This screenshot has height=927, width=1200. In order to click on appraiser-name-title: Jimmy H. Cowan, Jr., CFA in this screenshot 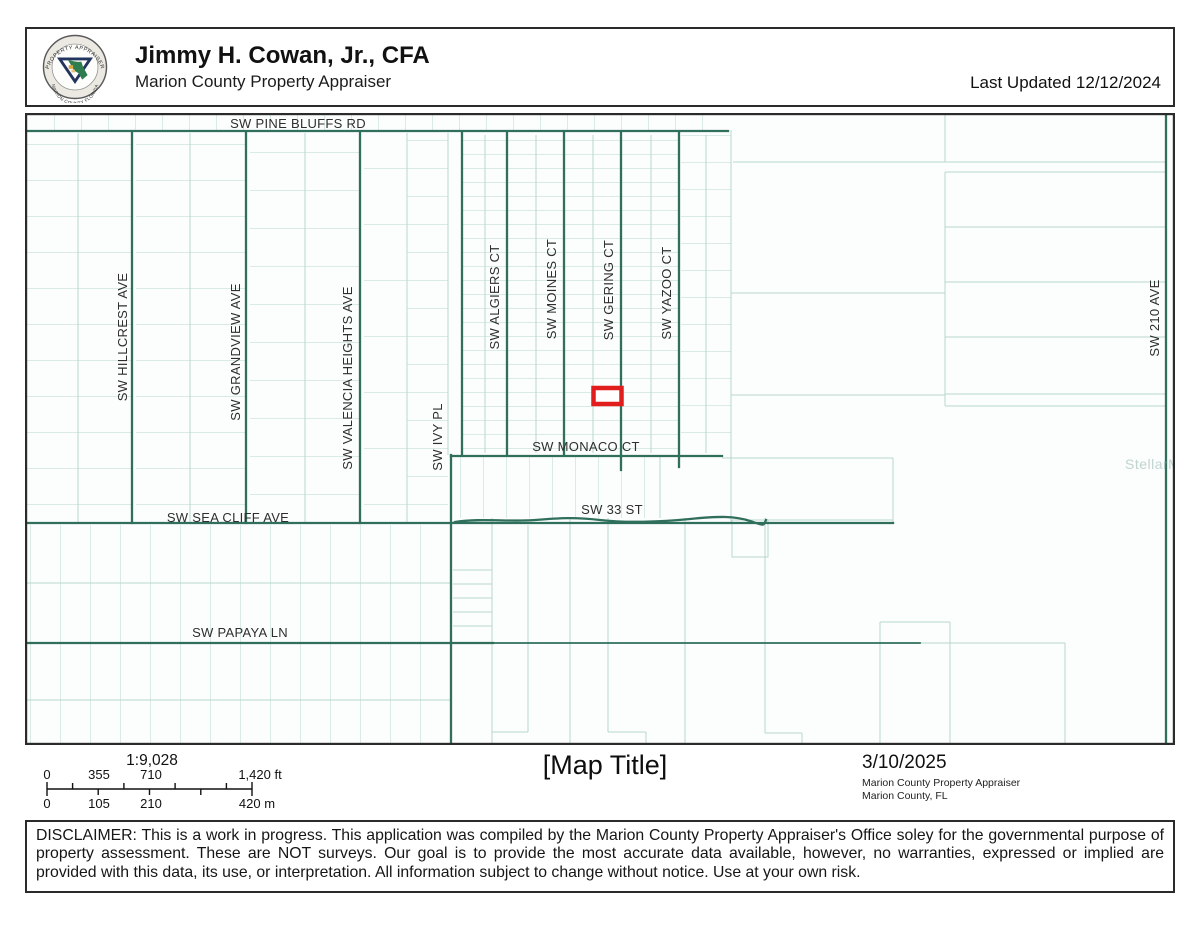, I will do `click(282, 55)`.